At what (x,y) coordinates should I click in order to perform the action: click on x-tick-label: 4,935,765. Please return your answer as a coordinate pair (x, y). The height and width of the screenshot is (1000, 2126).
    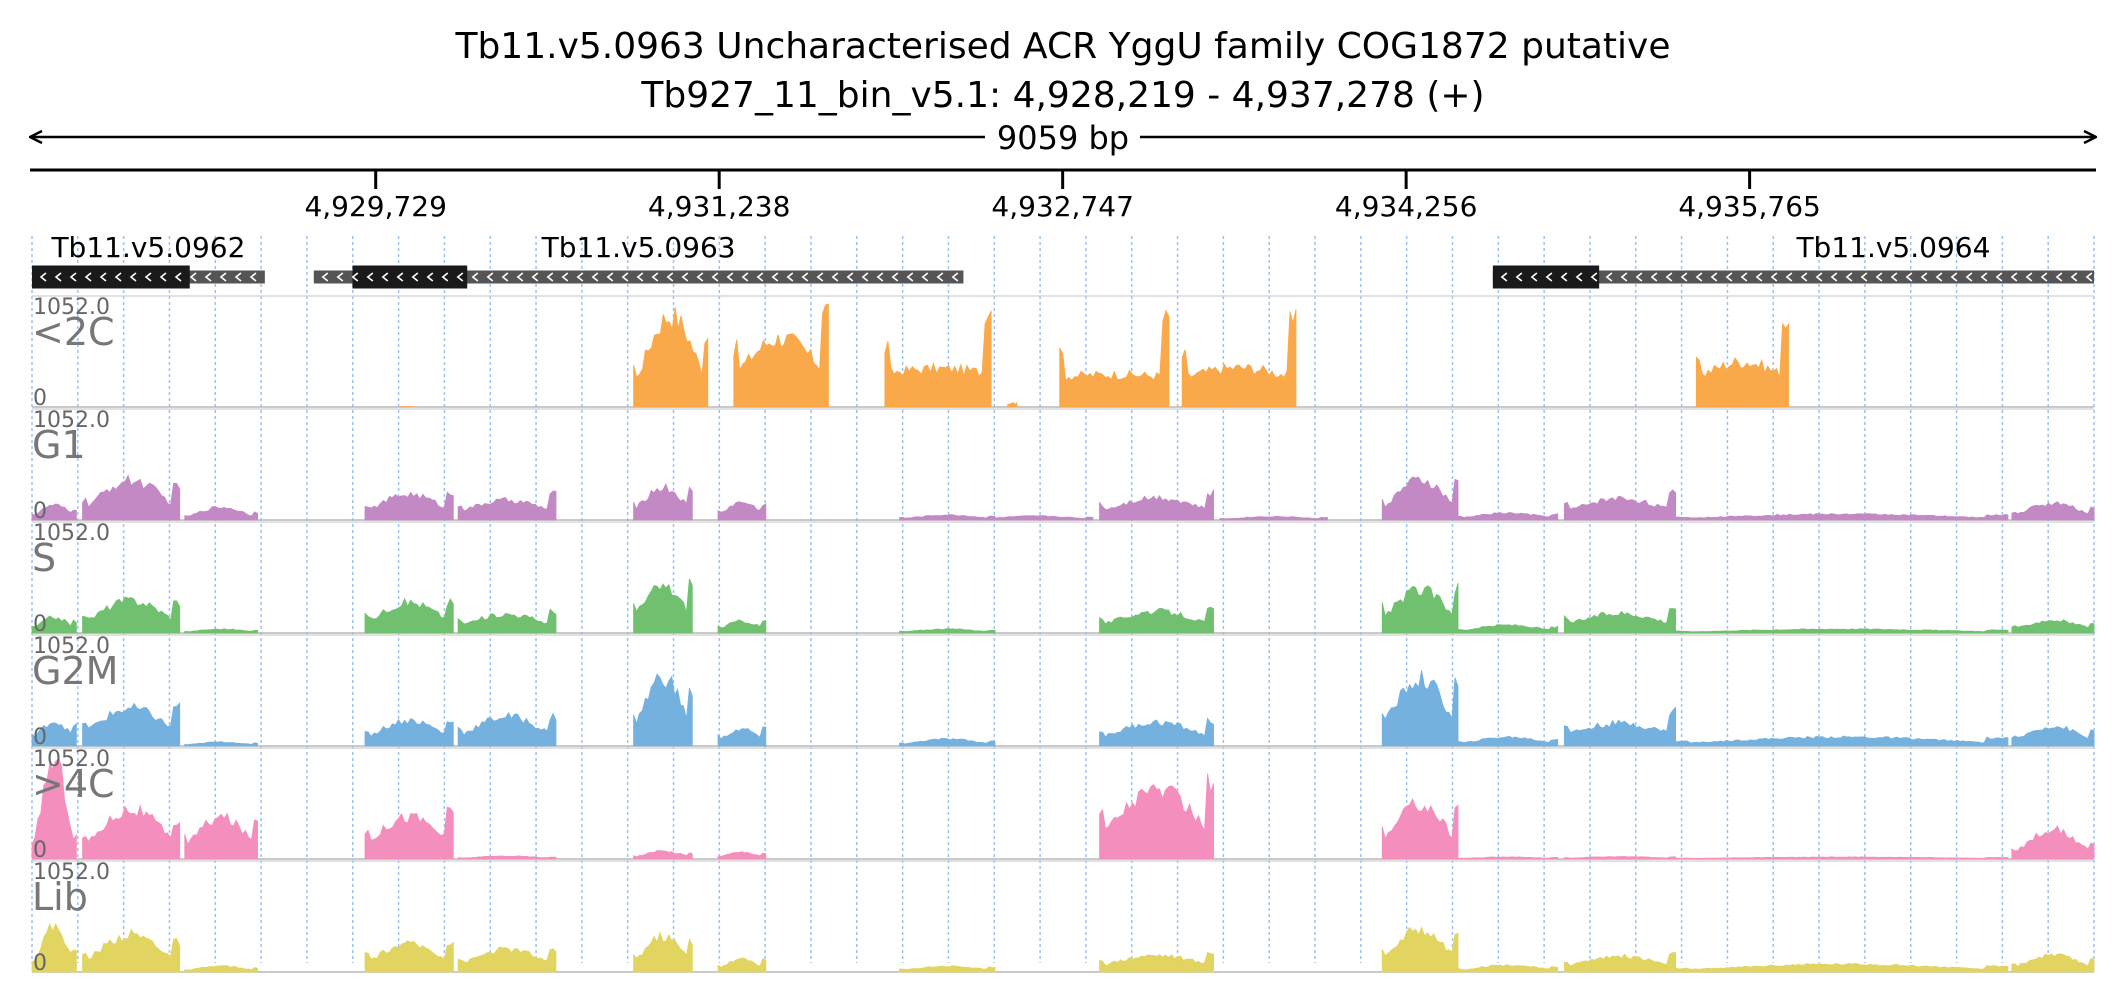
    Looking at the image, I should click on (1749, 206).